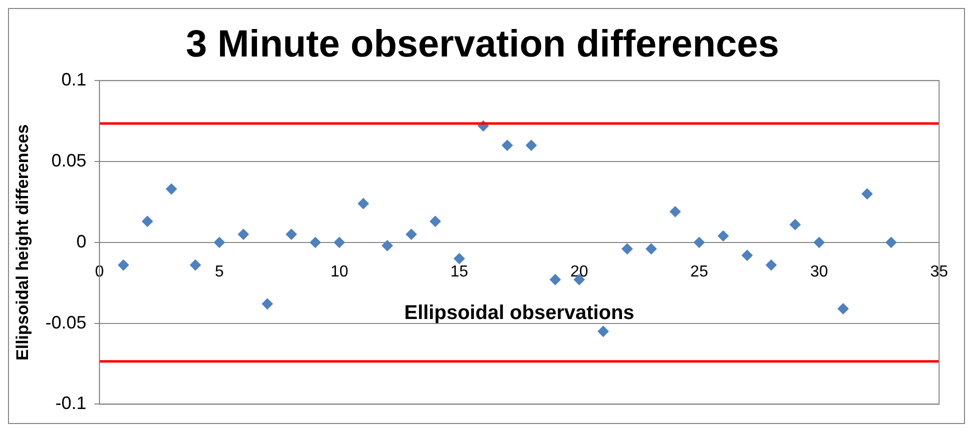  Describe the element at coordinates (219, 271) in the screenshot. I see `x-tick-label: 5` at that location.